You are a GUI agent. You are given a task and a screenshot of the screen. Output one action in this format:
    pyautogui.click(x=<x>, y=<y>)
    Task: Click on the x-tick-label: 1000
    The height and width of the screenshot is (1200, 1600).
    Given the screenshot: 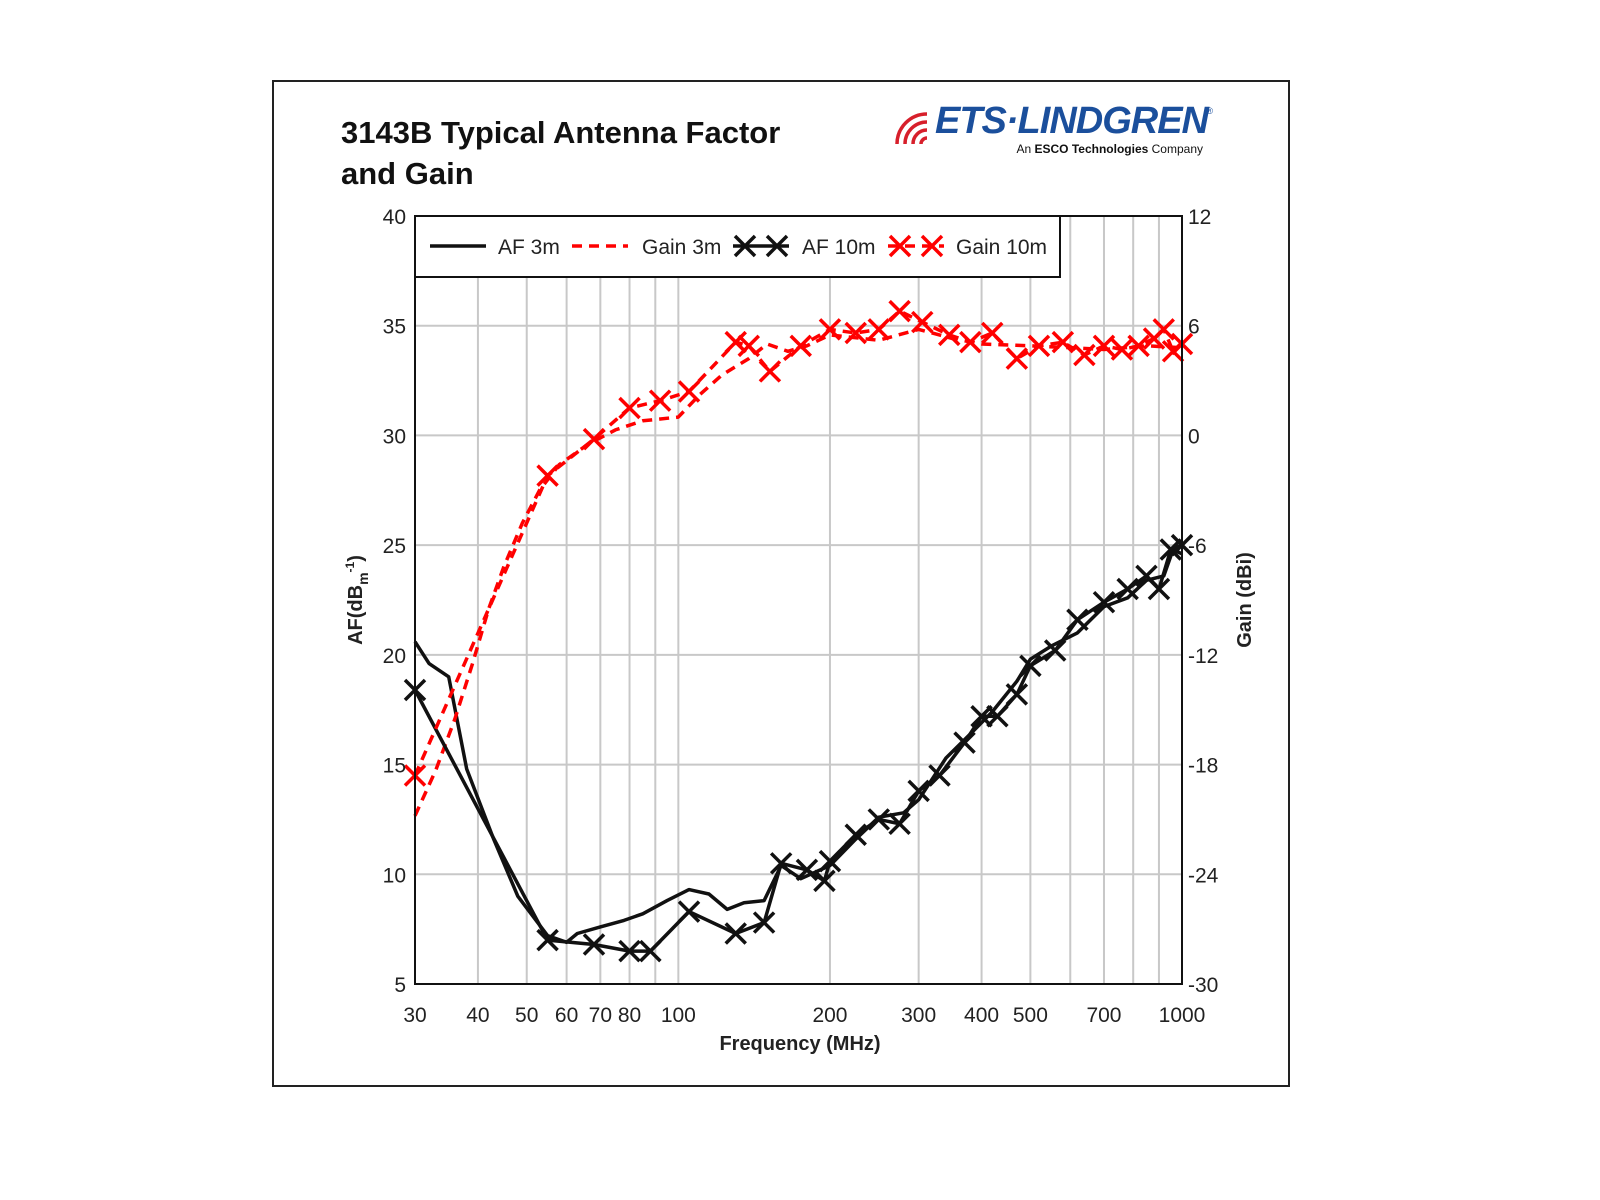 What is the action you would take?
    pyautogui.click(x=1182, y=1015)
    